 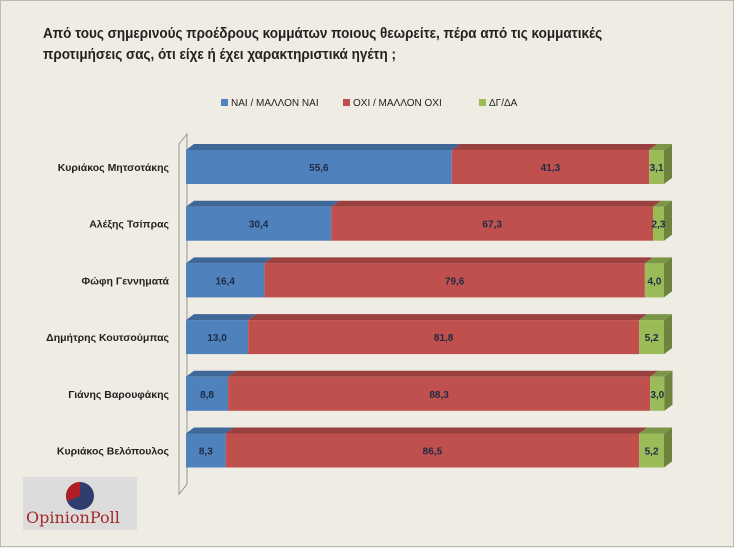 I want to click on data-label: 67,3, so click(x=492, y=225).